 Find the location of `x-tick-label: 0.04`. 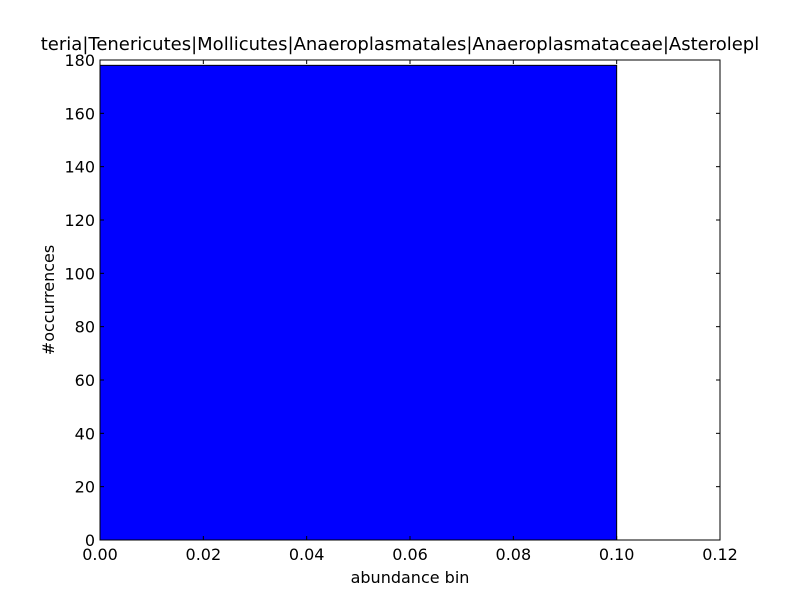

x-tick-label: 0.04 is located at coordinates (307, 554).